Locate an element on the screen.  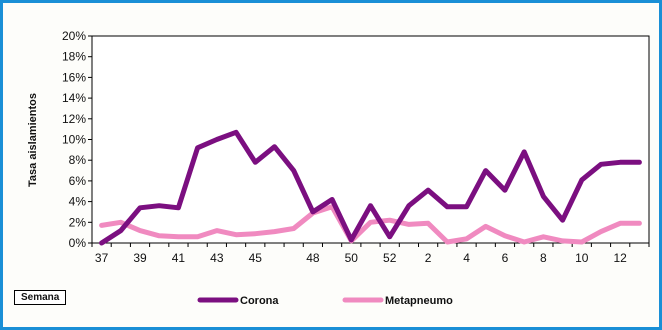
y-tick-label: 12% is located at coordinates (74, 119).